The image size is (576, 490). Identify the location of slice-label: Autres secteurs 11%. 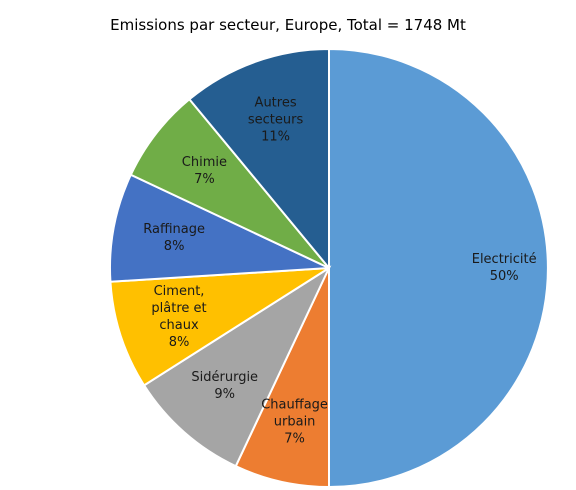
(276, 119).